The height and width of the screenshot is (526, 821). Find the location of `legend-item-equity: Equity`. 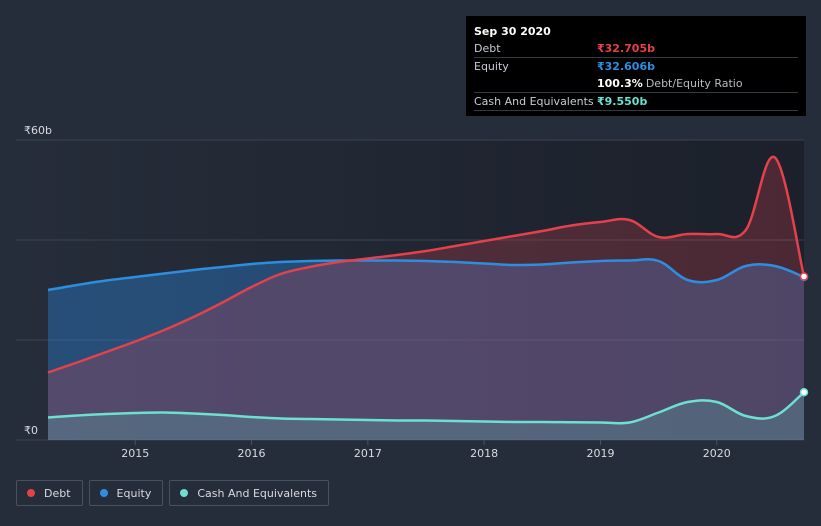

legend-item-equity: Equity is located at coordinates (126, 493).